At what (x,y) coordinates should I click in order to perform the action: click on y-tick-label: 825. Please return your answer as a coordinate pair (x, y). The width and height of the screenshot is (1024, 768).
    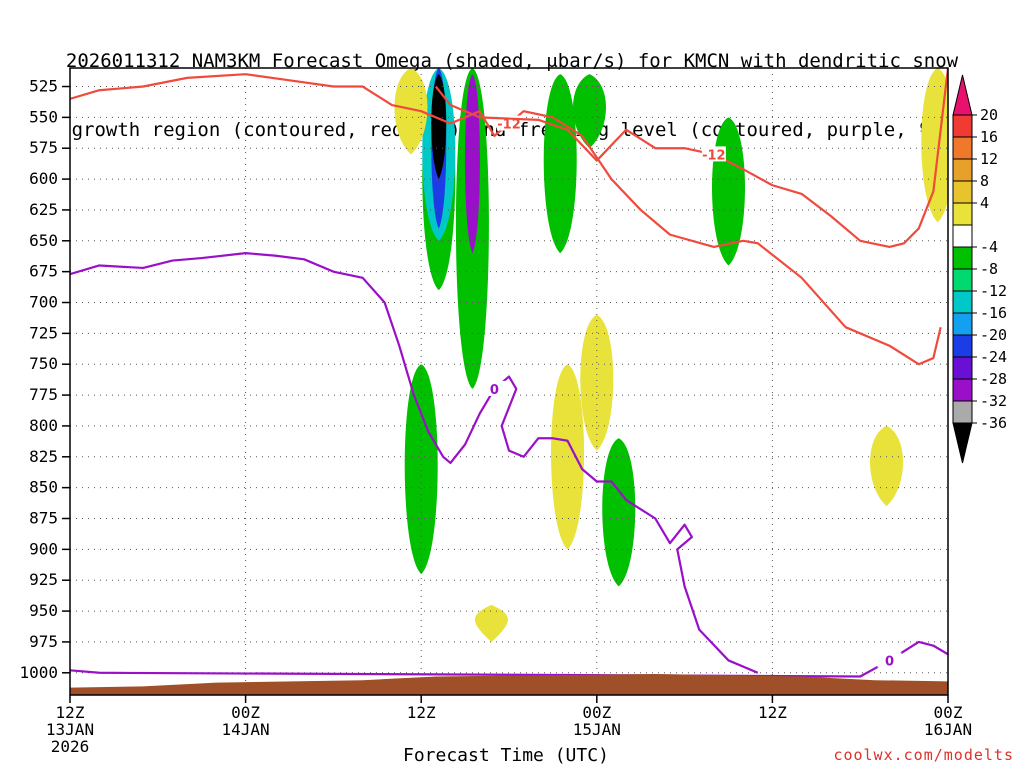
    Looking at the image, I should click on (43, 456).